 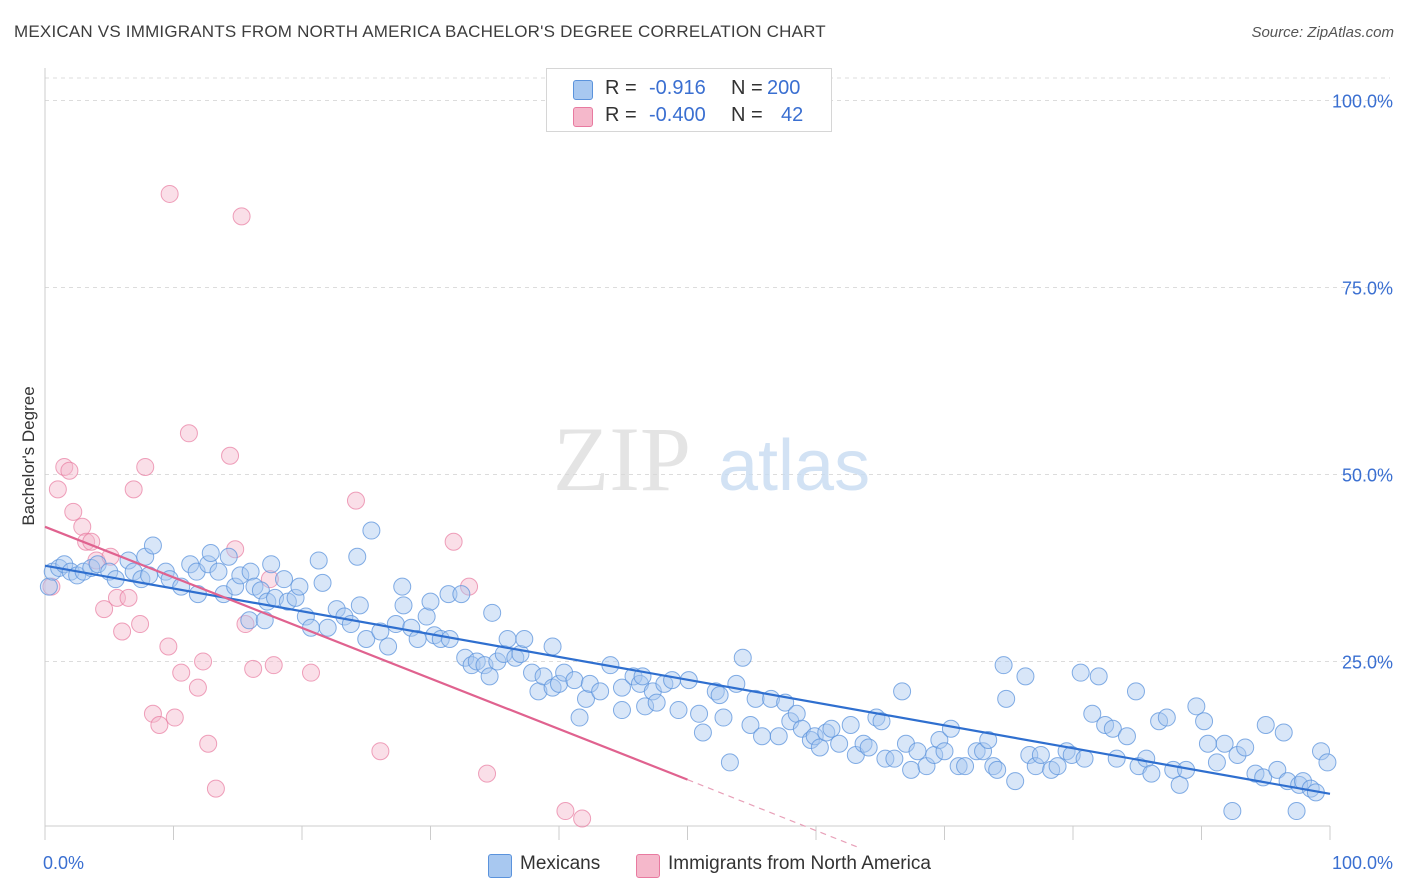 I want to click on legend-row-immigrants: R = -0.400 N = 42, so click(x=689, y=115).